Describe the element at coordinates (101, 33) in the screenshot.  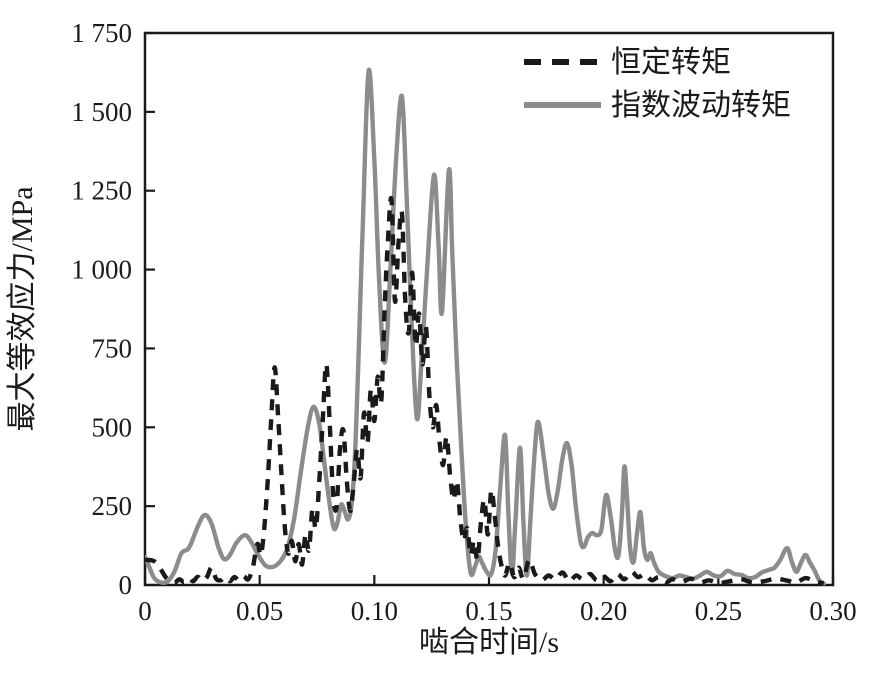
I see `y-tick-label: 1 750` at that location.